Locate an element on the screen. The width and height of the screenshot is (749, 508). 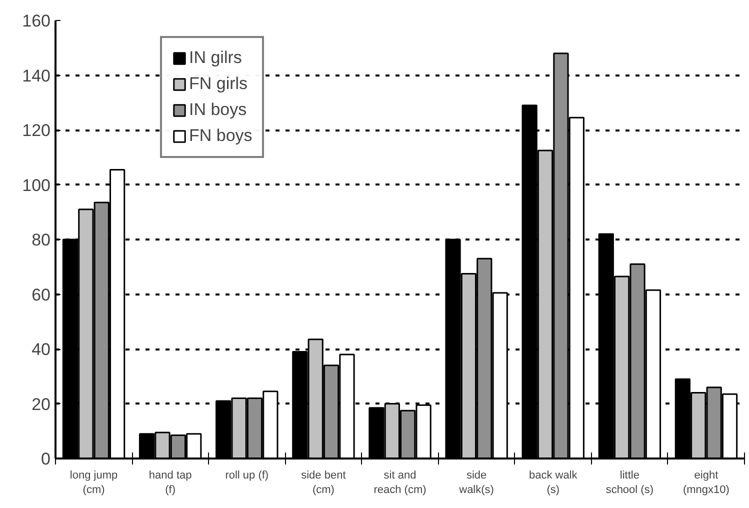
y-tick-label: 0 is located at coordinates (46, 459).